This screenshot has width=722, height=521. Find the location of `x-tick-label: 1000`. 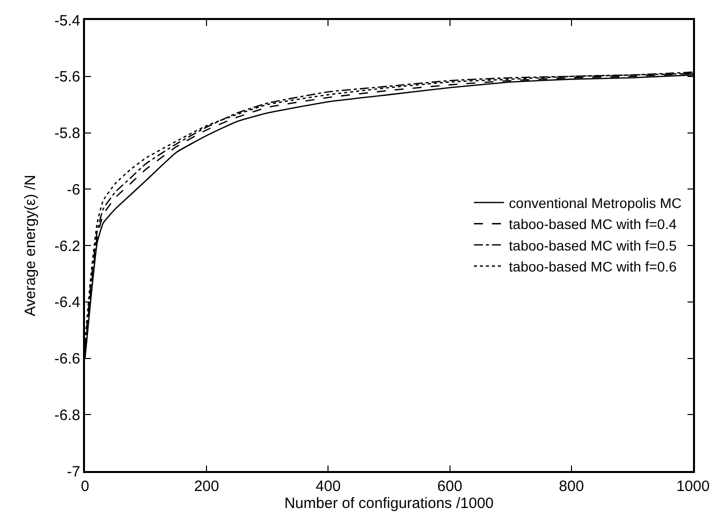

x-tick-label: 1000 is located at coordinates (693, 486).